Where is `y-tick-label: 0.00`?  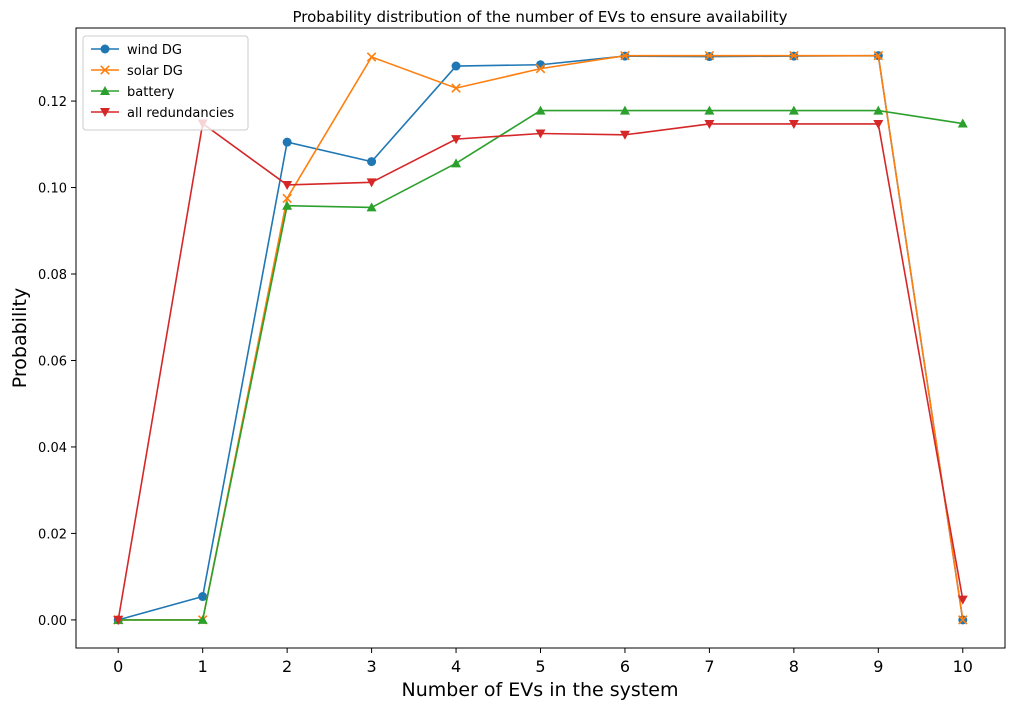 y-tick-label: 0.00 is located at coordinates (52, 621).